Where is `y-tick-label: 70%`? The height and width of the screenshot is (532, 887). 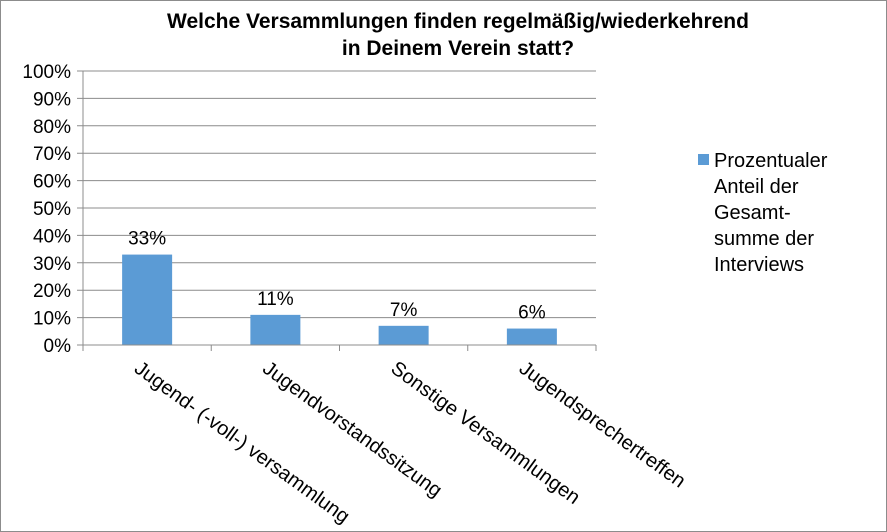 y-tick-label: 70% is located at coordinates (52, 154).